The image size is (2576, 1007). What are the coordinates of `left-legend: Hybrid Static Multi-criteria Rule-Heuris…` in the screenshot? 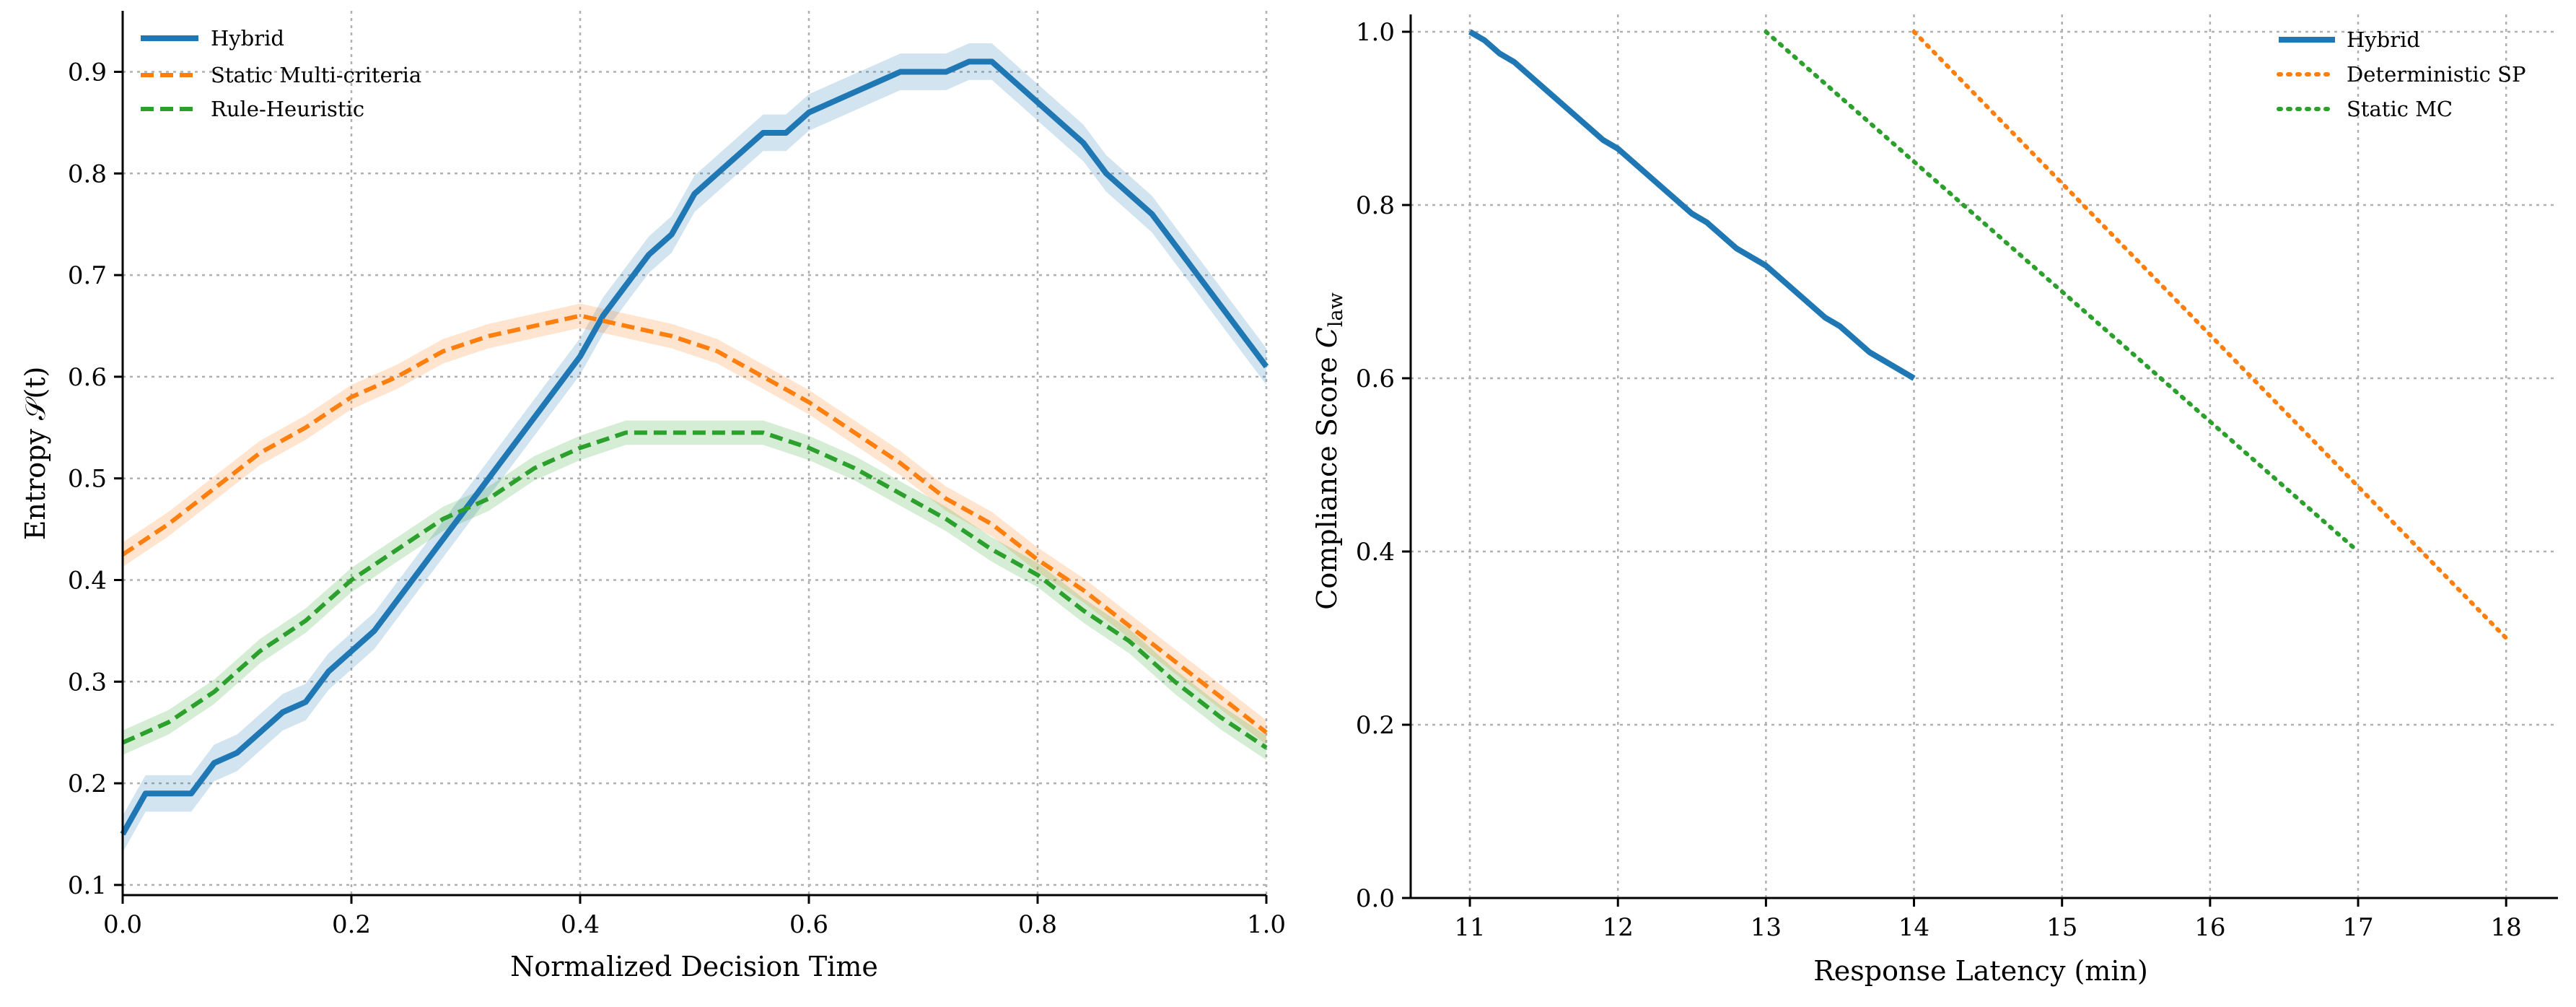 It's located at (281, 73).